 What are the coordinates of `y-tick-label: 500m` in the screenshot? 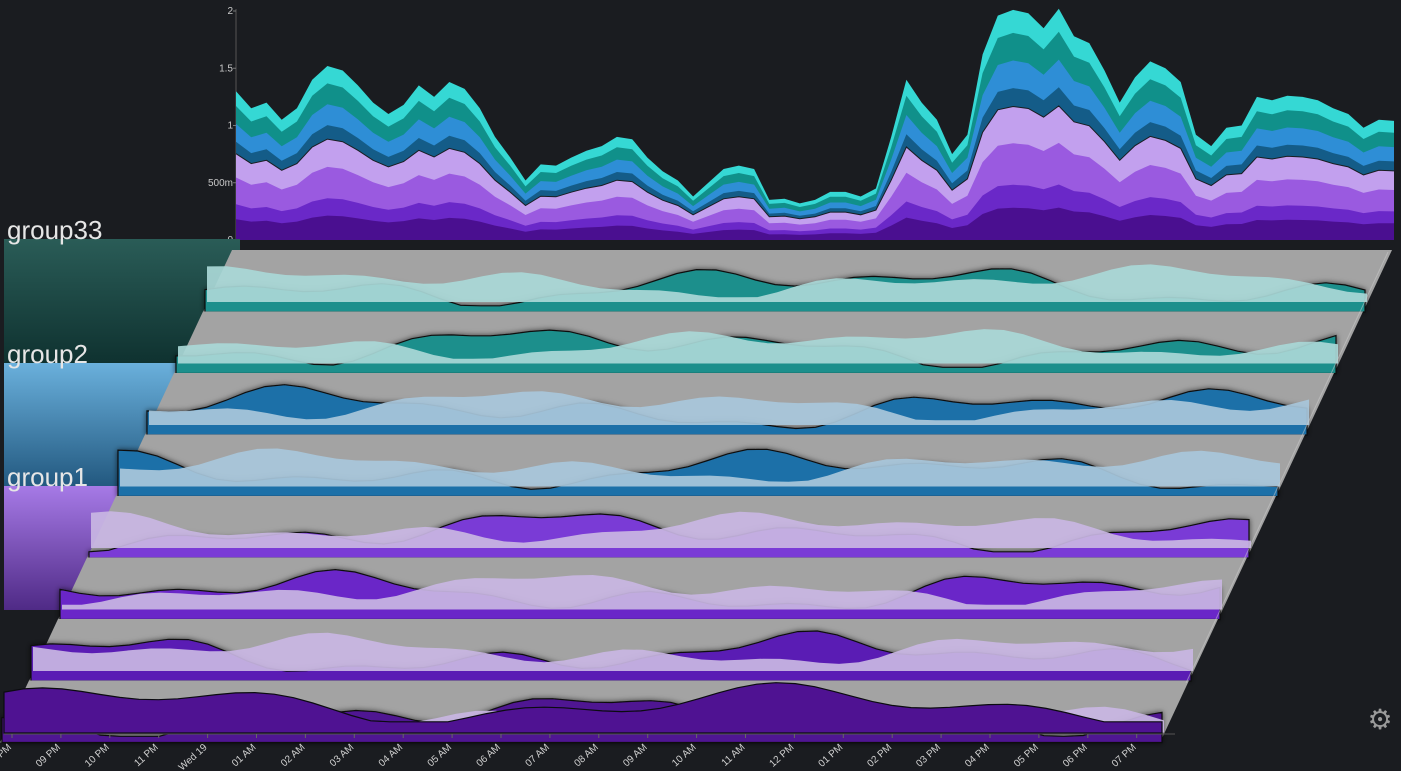 It's located at (220, 183).